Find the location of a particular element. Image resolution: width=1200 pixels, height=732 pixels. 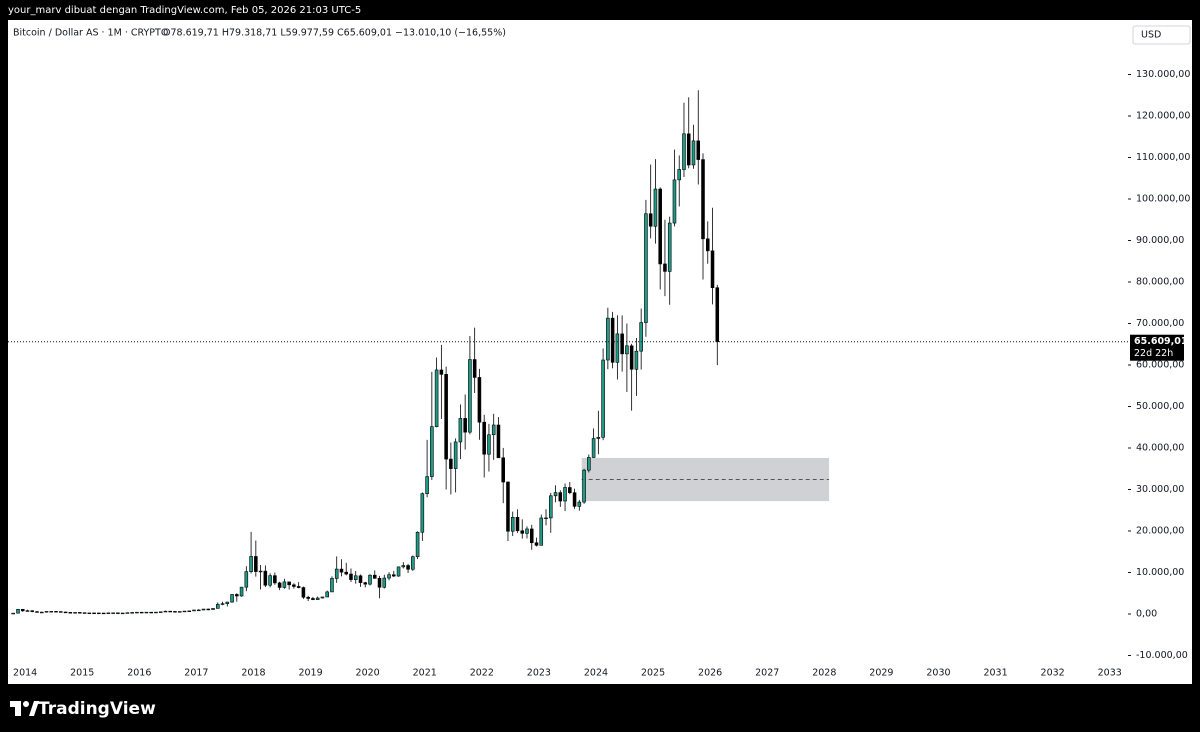

last-price-label: 65.609,01 is located at coordinates (1161, 341).